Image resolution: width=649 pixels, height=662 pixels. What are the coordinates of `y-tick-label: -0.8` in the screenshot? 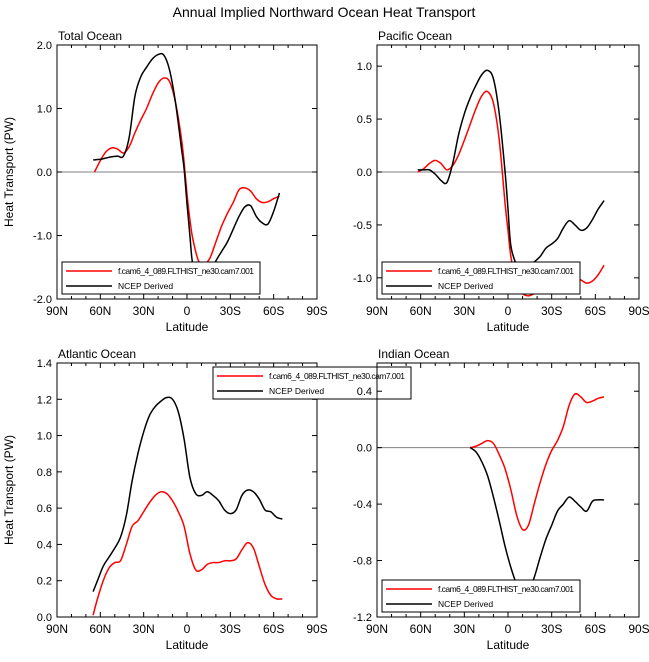 It's located at (362, 562).